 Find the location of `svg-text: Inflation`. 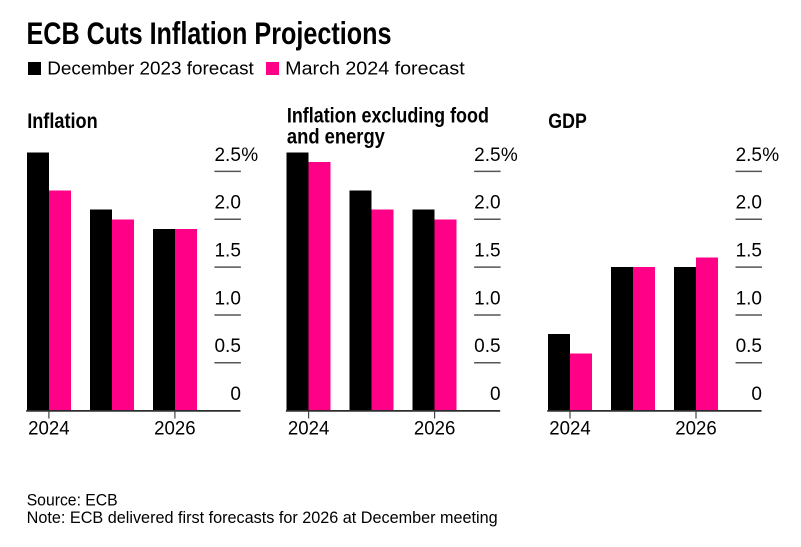

svg-text: Inflation is located at coordinates (62, 121).